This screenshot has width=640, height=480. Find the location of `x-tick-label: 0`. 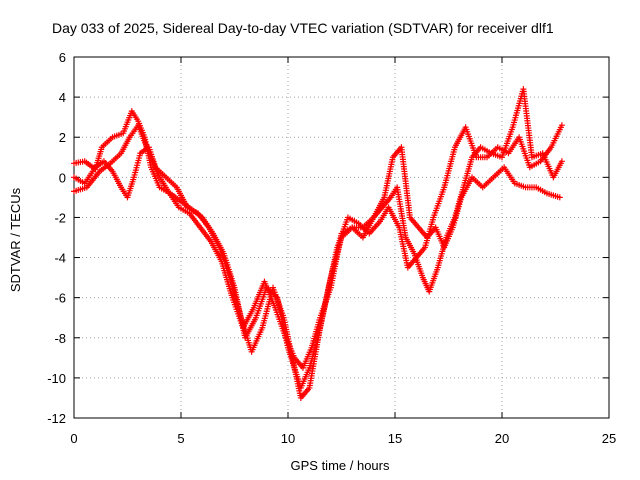

x-tick-label: 0 is located at coordinates (73, 438).